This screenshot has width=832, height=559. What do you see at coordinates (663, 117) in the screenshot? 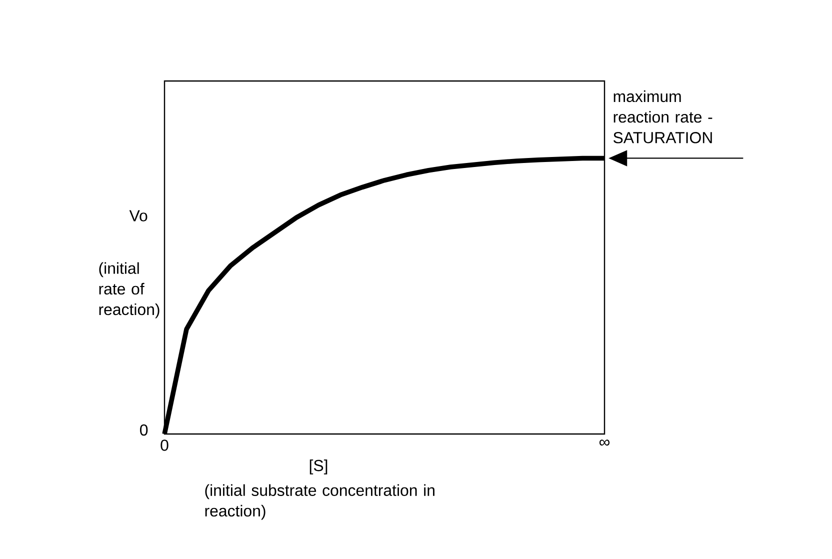
I see `text: maximum reaction rate - SATURATION` at bounding box center [663, 117].